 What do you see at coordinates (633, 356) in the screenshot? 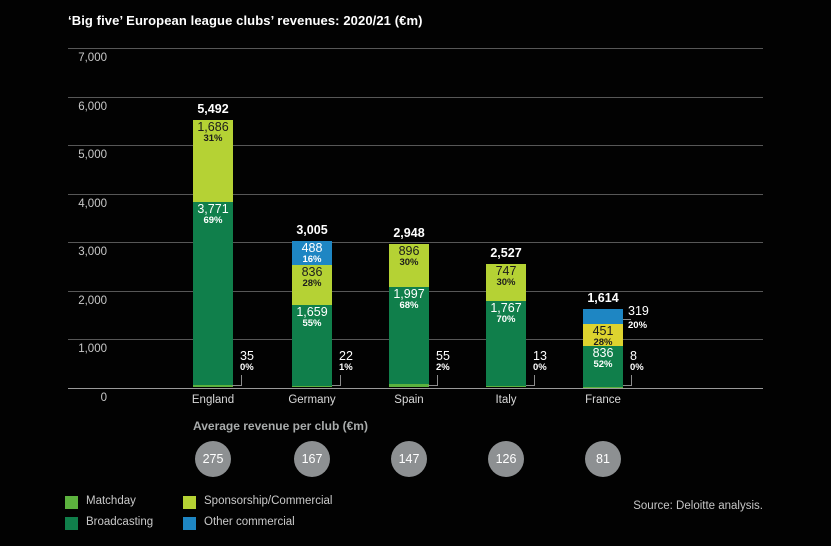
I see `side-value: 8` at bounding box center [633, 356].